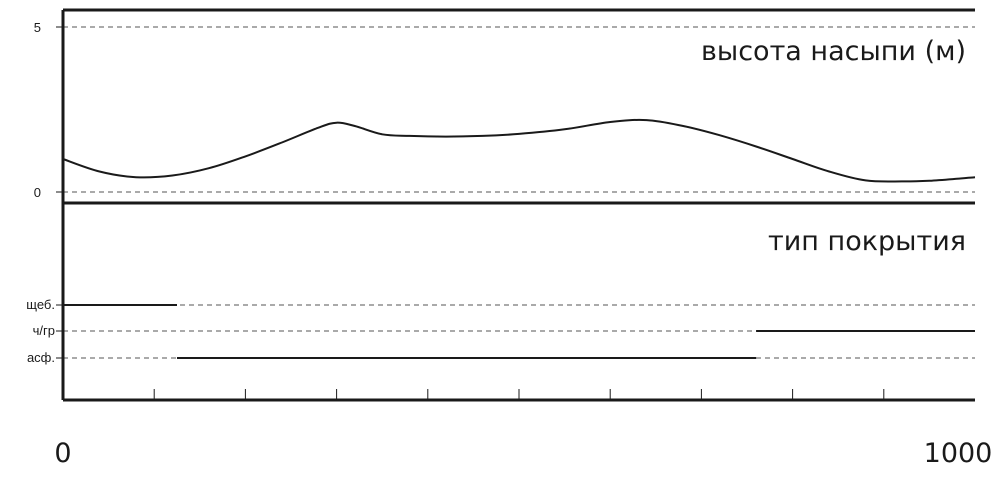 The height and width of the screenshot is (478, 1001). Describe the element at coordinates (37, 192) in the screenshot. I see `height-tick-label: 0` at that location.